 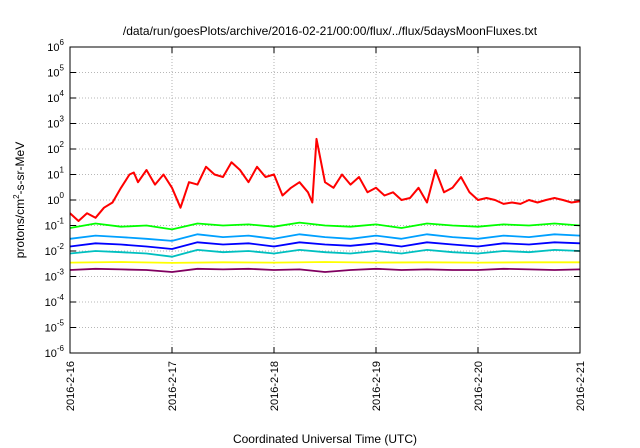 I want to click on y-tick-label: 10⁻⁶, so click(x=55, y=352).